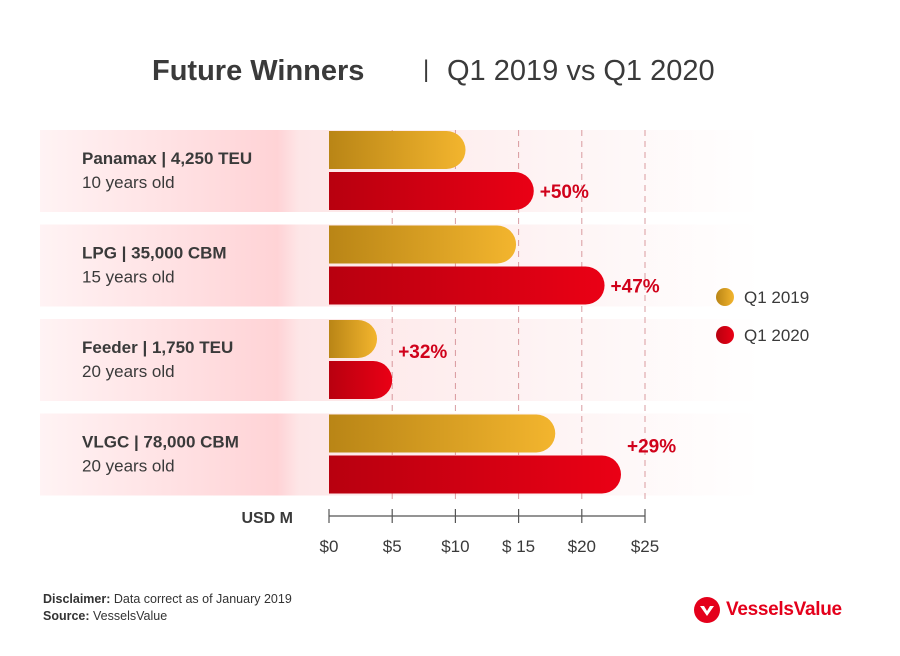  I want to click on x-tick-label: $0, so click(329, 546).